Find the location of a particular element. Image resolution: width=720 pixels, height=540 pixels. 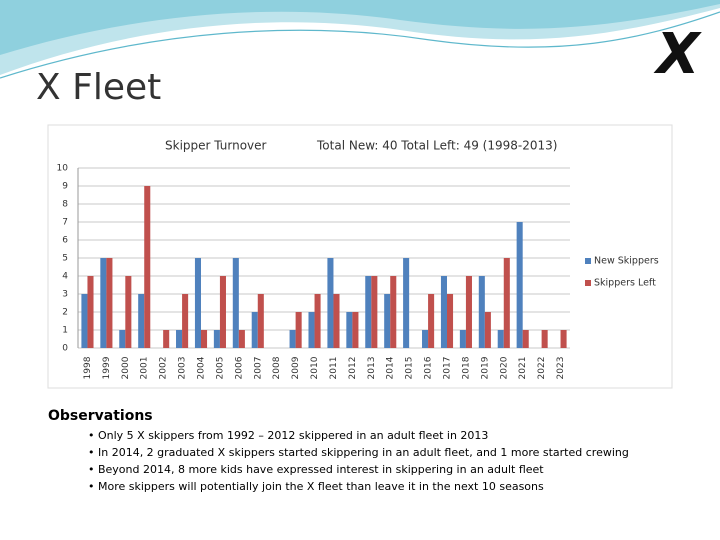

x-tick-label: 2015 is located at coordinates (410, 368).